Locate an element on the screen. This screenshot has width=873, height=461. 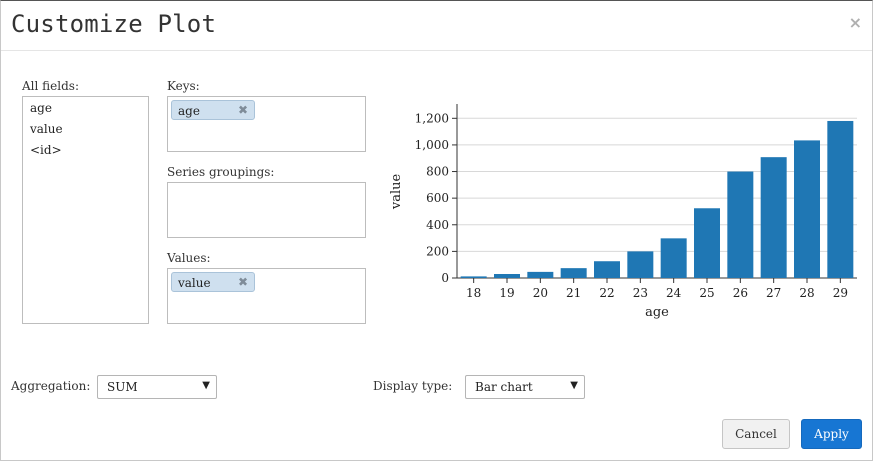
values-chip-value: value ✖ is located at coordinates (213, 282).